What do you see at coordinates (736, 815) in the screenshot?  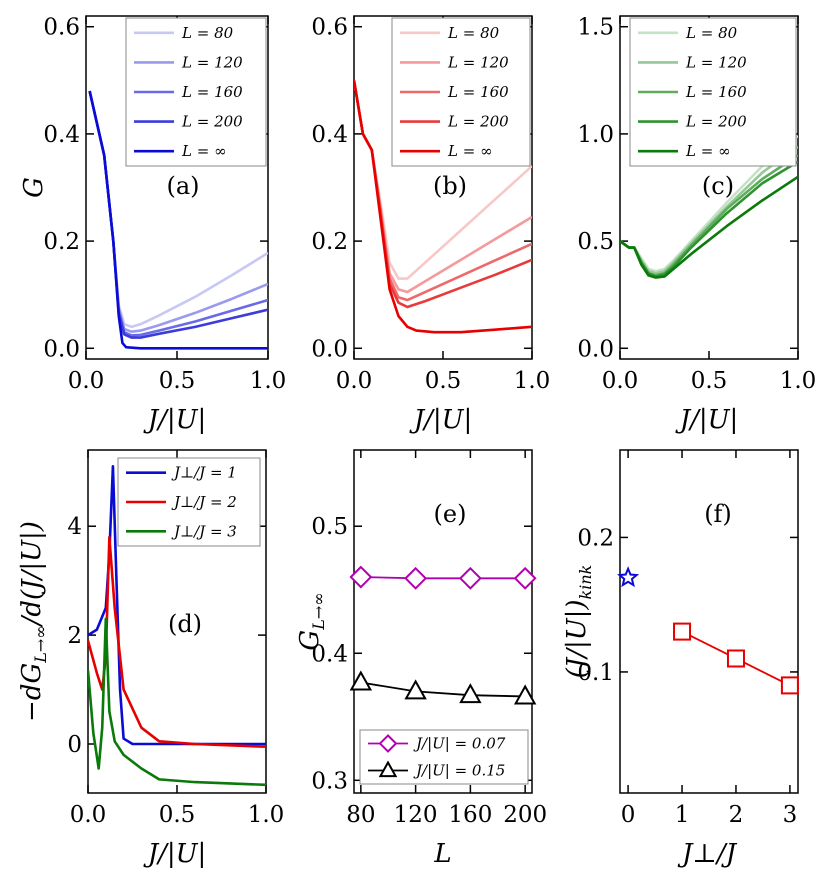 I see `x-tick-label: 2` at bounding box center [736, 815].